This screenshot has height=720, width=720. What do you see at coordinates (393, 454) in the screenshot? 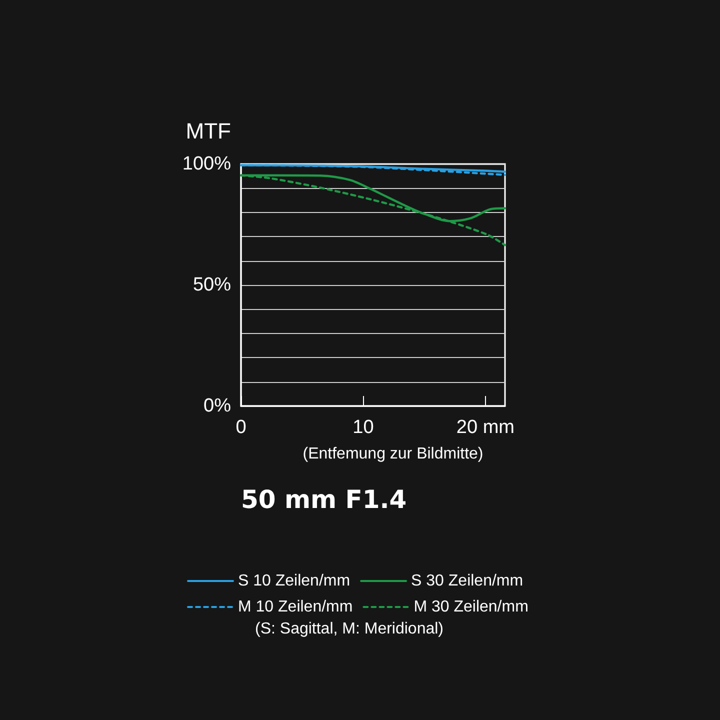
I see `x-axis-title: (Entfemung zur Bildmitte)` at bounding box center [393, 454].